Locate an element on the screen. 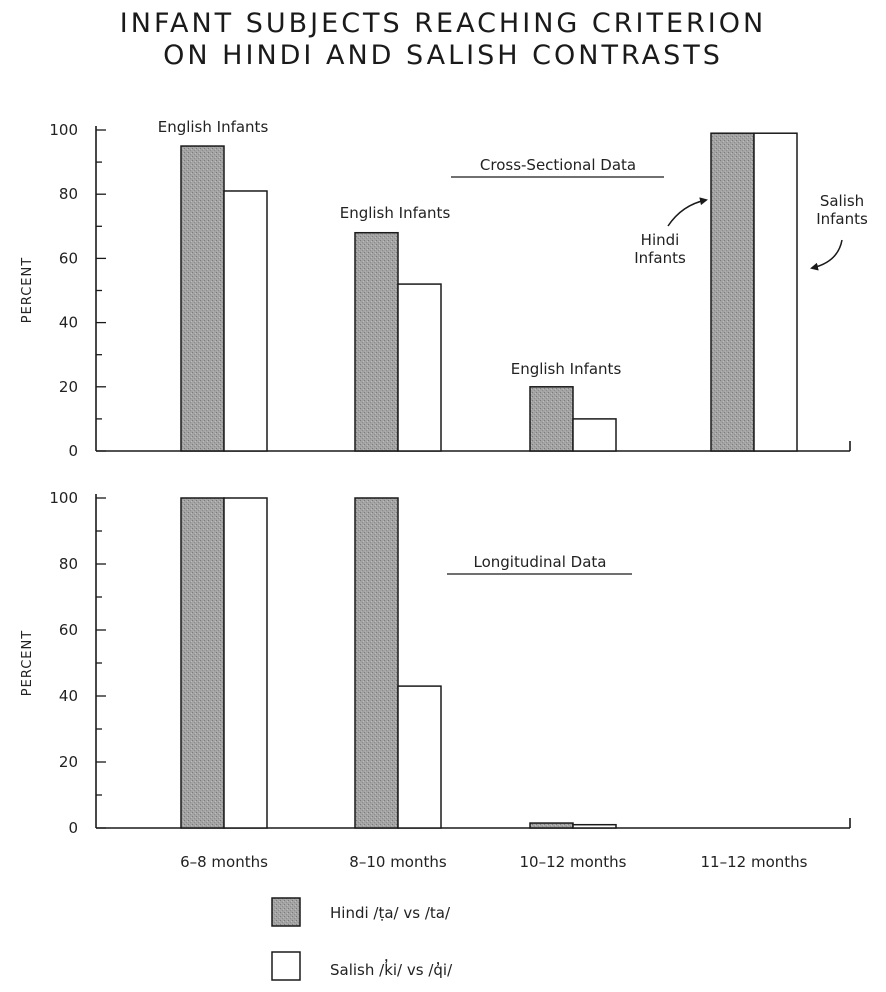 This screenshot has width=886, height=992. annotation-word: Hindi is located at coordinates (660, 240).